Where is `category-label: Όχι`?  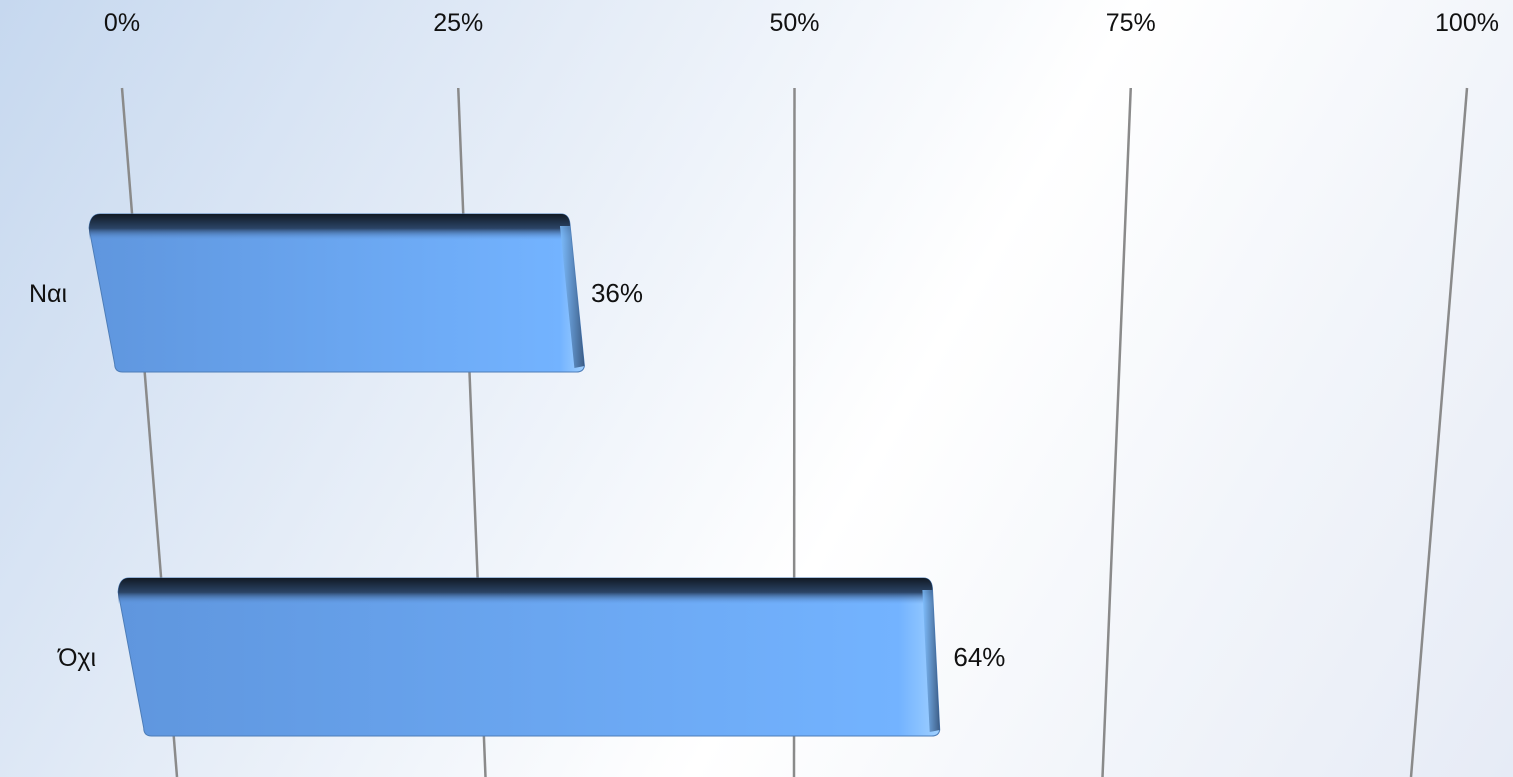
category-label: Όχι is located at coordinates (76, 658).